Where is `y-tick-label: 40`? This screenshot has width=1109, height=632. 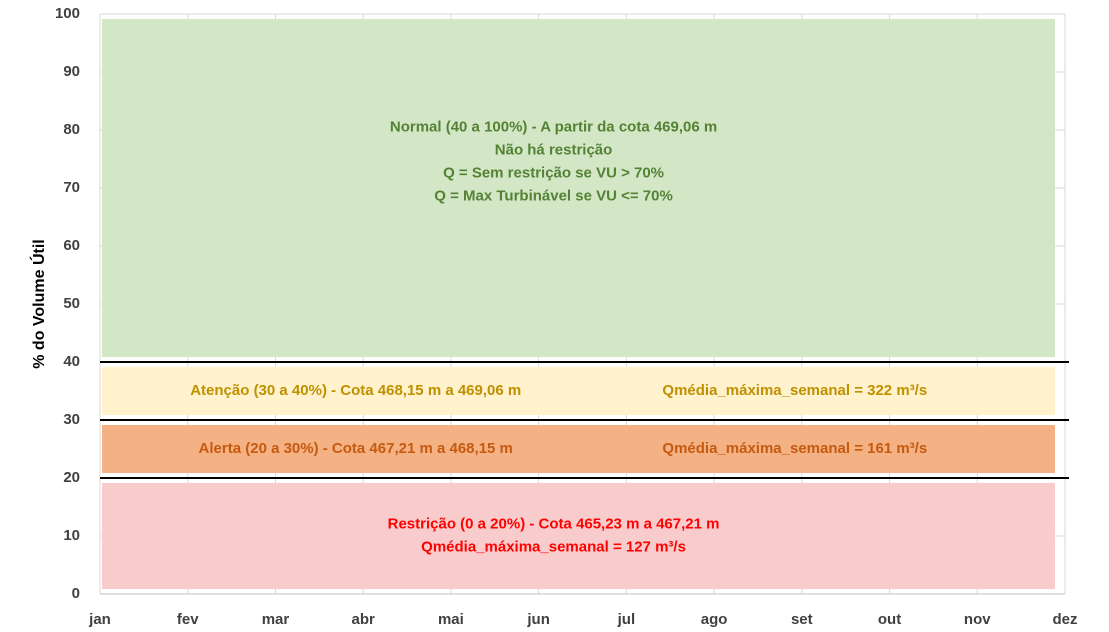
y-tick-label: 40 is located at coordinates (71, 361).